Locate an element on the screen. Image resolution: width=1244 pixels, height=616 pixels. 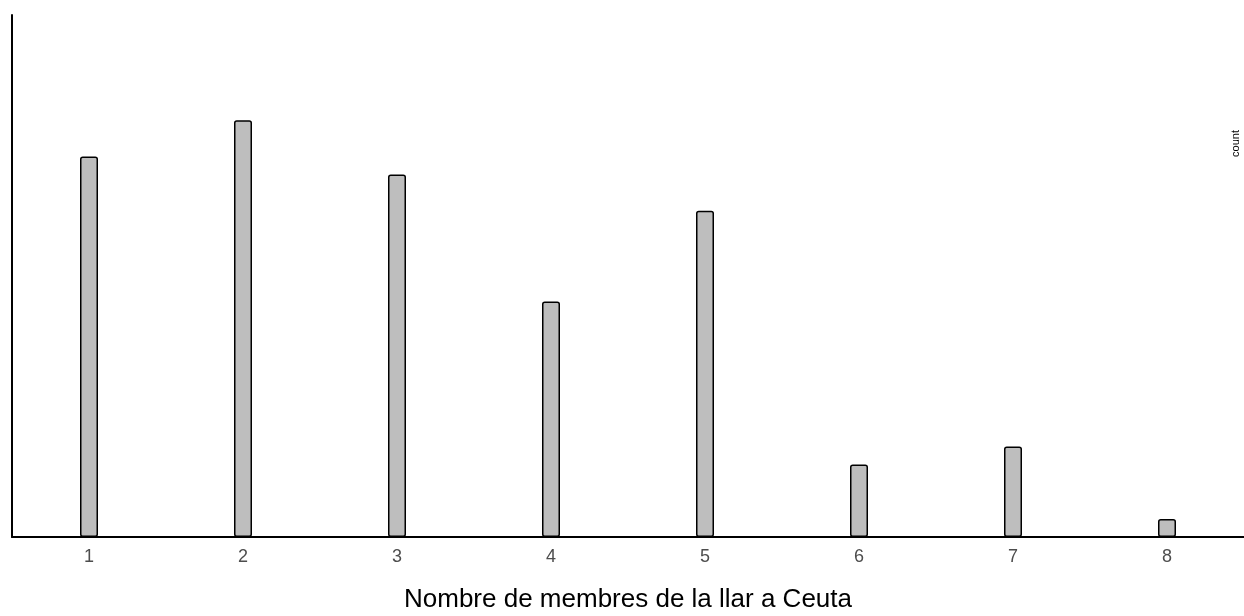
x-tick-label: 1 is located at coordinates (89, 556).